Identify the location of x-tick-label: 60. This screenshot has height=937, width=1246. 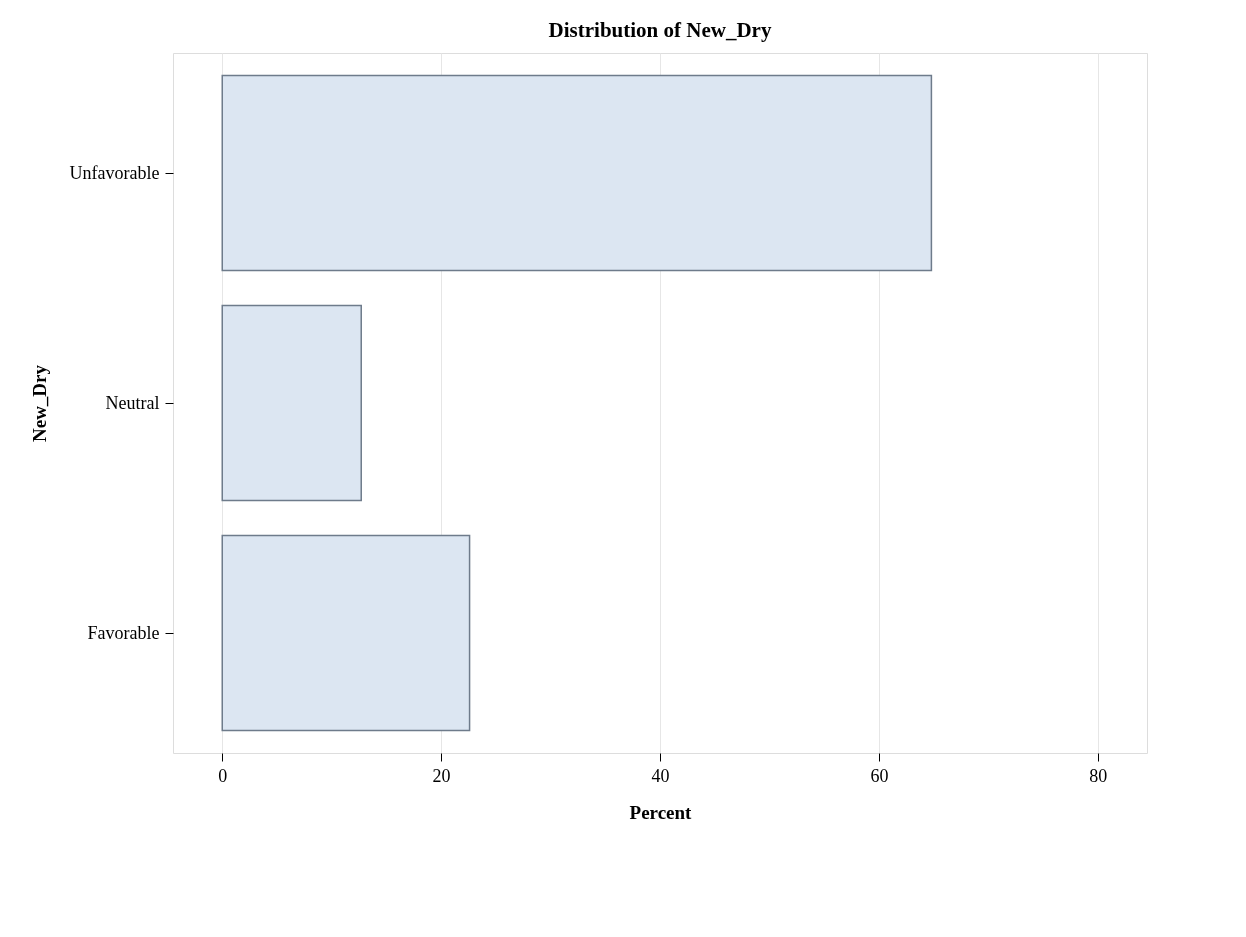
(879, 775).